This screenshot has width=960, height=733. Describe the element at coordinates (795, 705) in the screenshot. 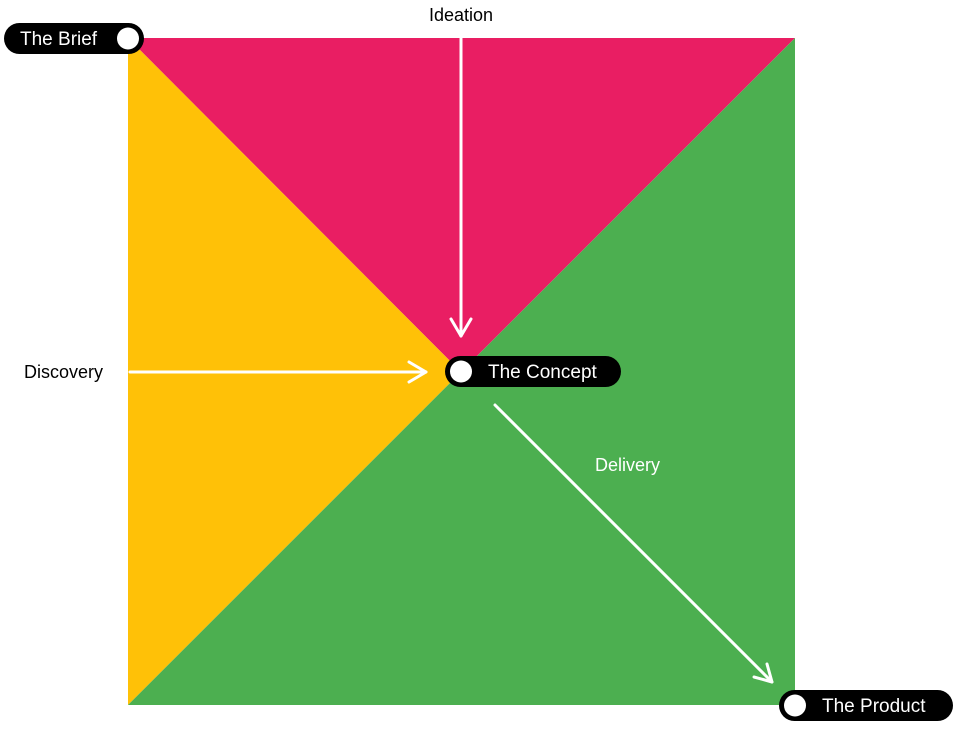

I see `product-circle-icon` at that location.